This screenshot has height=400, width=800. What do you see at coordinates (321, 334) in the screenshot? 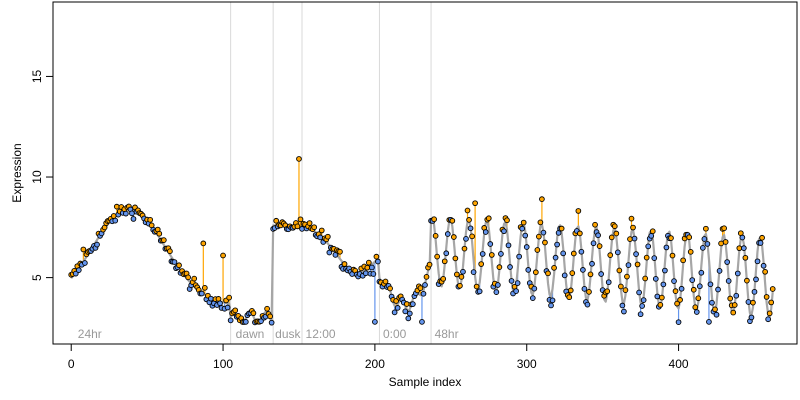
I see `region-label: 12:00` at bounding box center [321, 334].